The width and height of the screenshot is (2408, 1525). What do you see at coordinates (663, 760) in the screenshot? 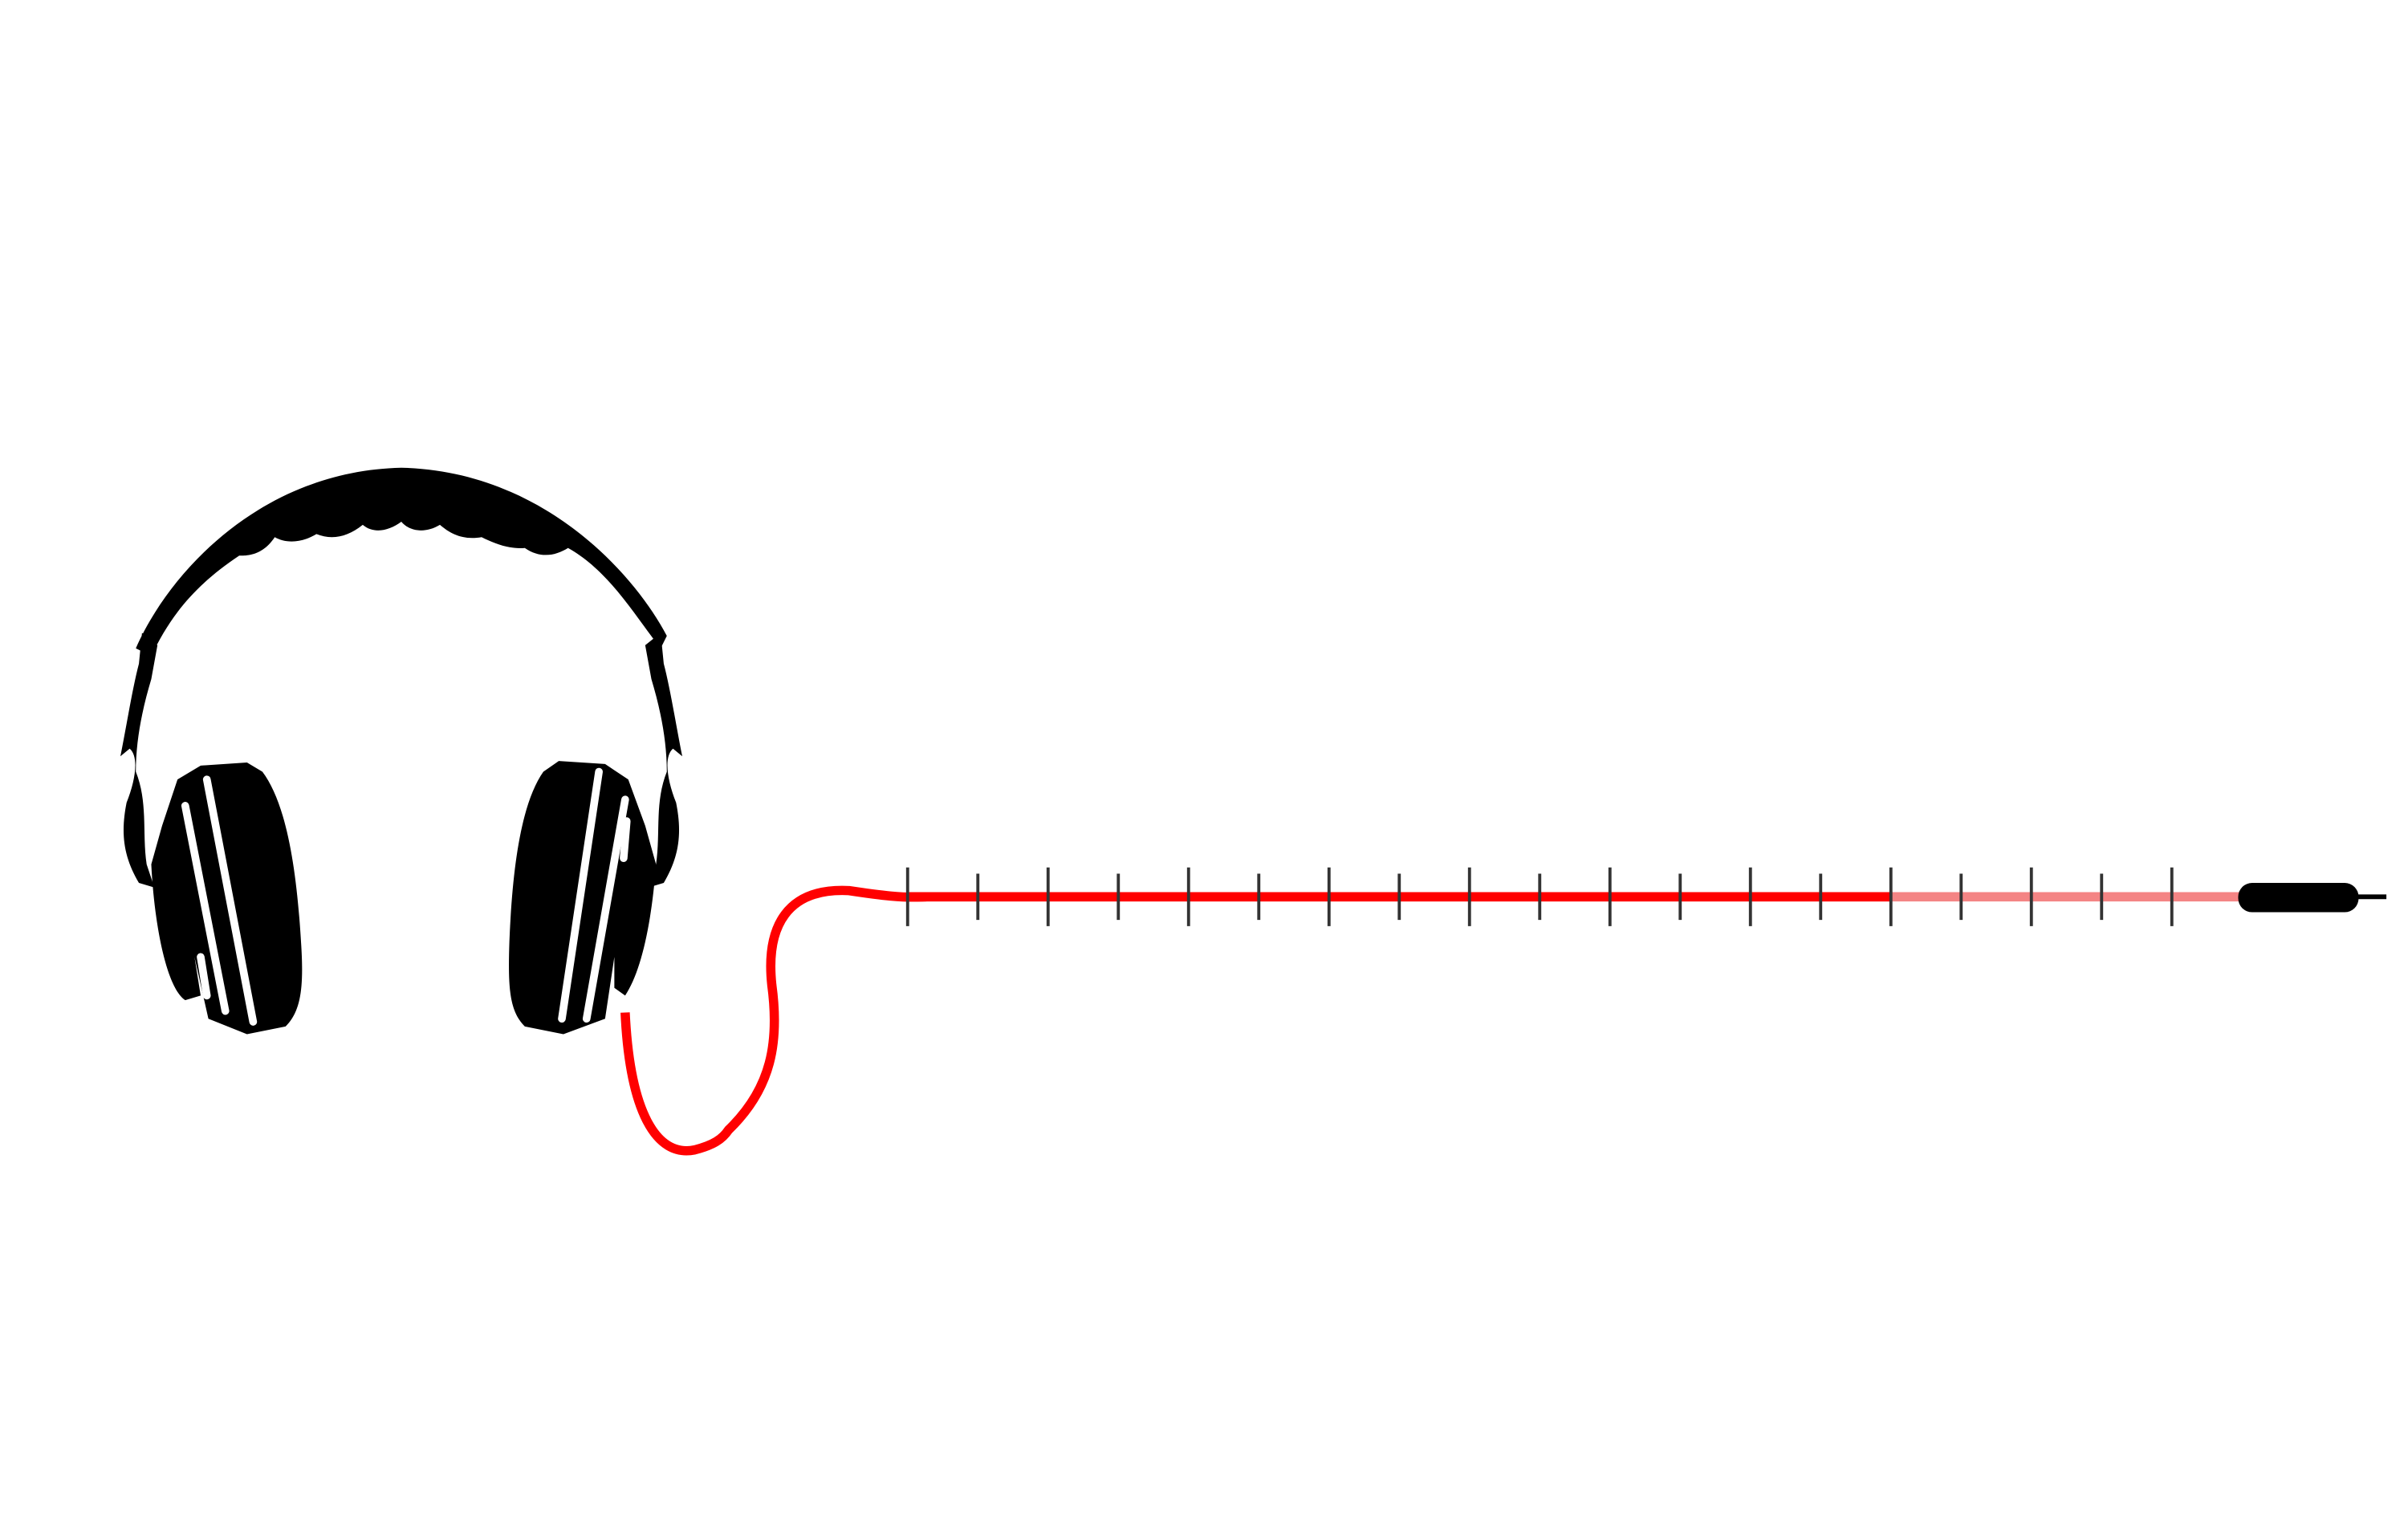
I see `right-yoke` at bounding box center [663, 760].